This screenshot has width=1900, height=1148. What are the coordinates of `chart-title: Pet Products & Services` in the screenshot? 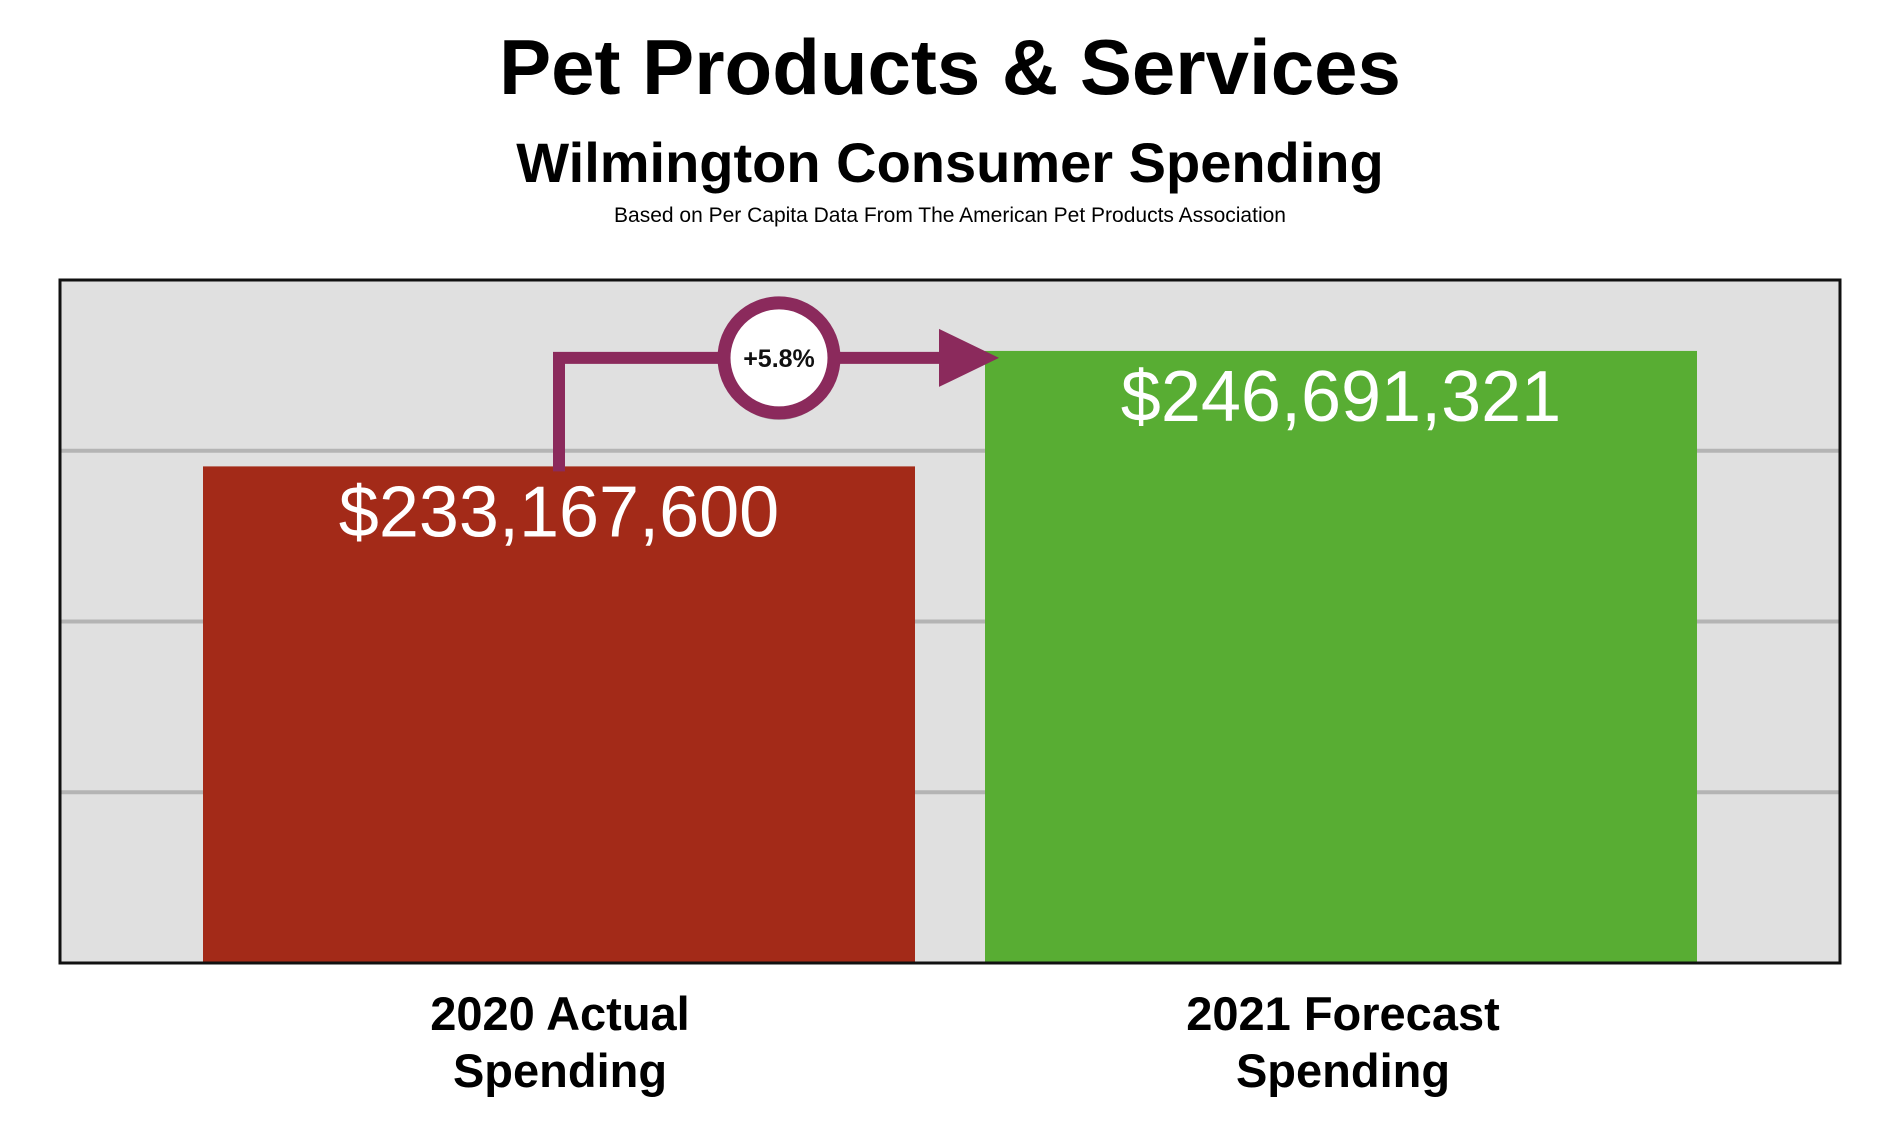 It's located at (950, 67).